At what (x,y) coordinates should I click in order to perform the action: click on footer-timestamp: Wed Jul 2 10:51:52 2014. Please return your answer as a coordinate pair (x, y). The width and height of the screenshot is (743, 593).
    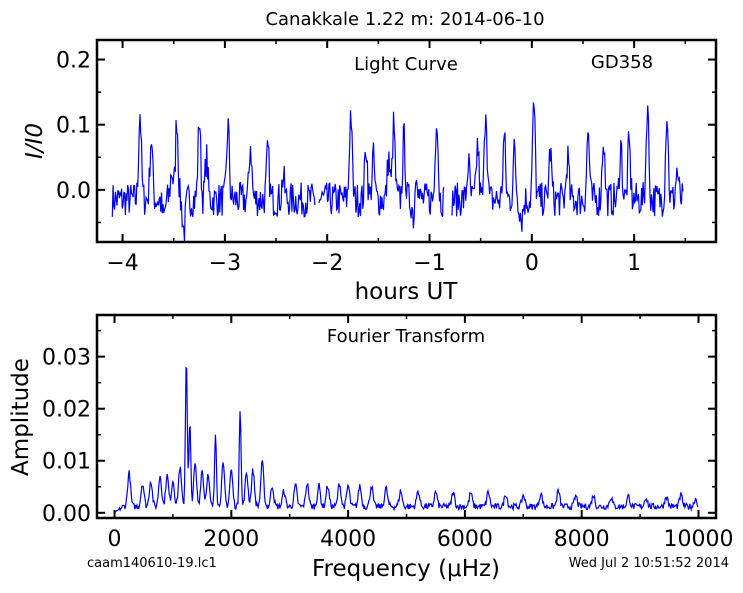
    Looking at the image, I should click on (649, 563).